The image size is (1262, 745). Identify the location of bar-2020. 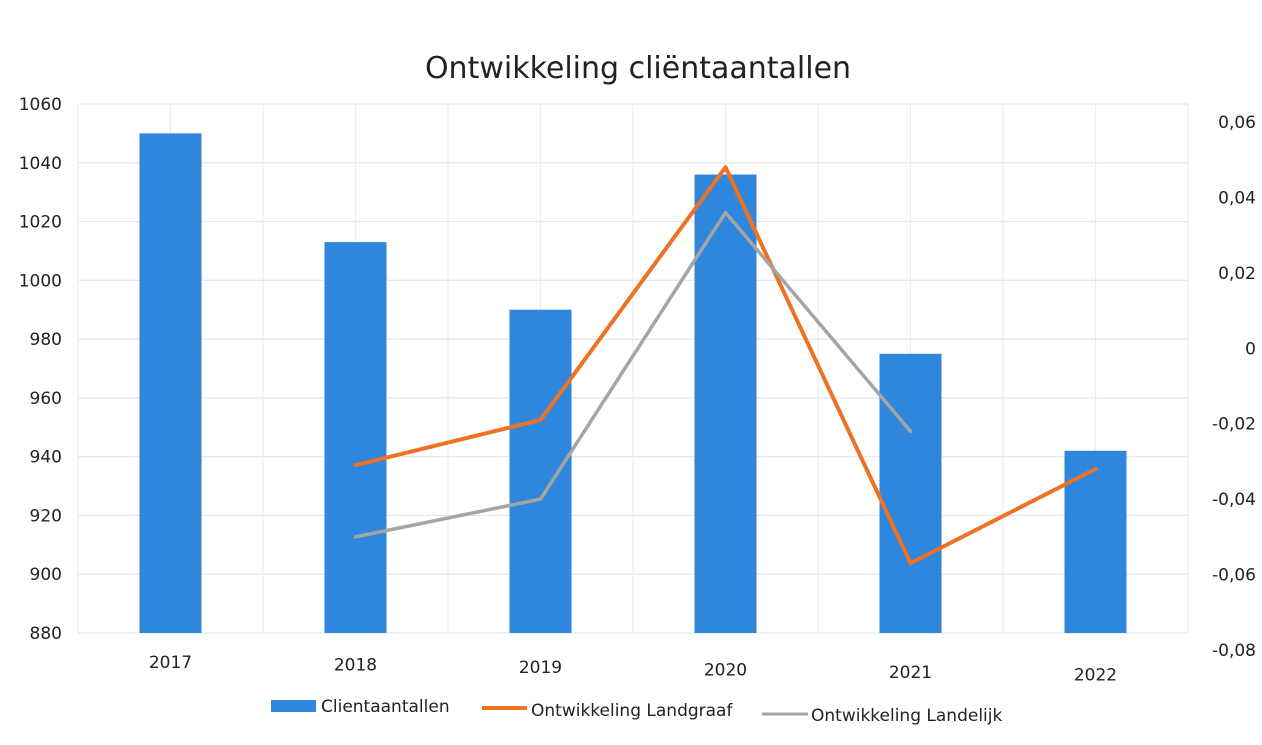
(725, 404).